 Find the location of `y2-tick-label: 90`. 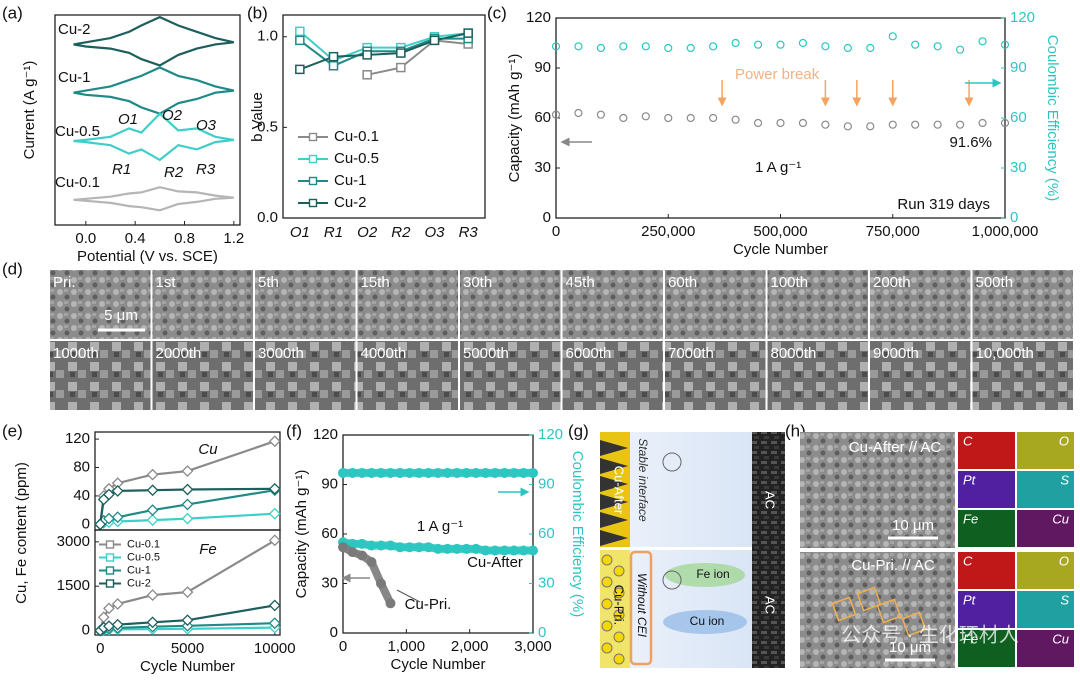

y2-tick-label: 90 is located at coordinates (546, 483).